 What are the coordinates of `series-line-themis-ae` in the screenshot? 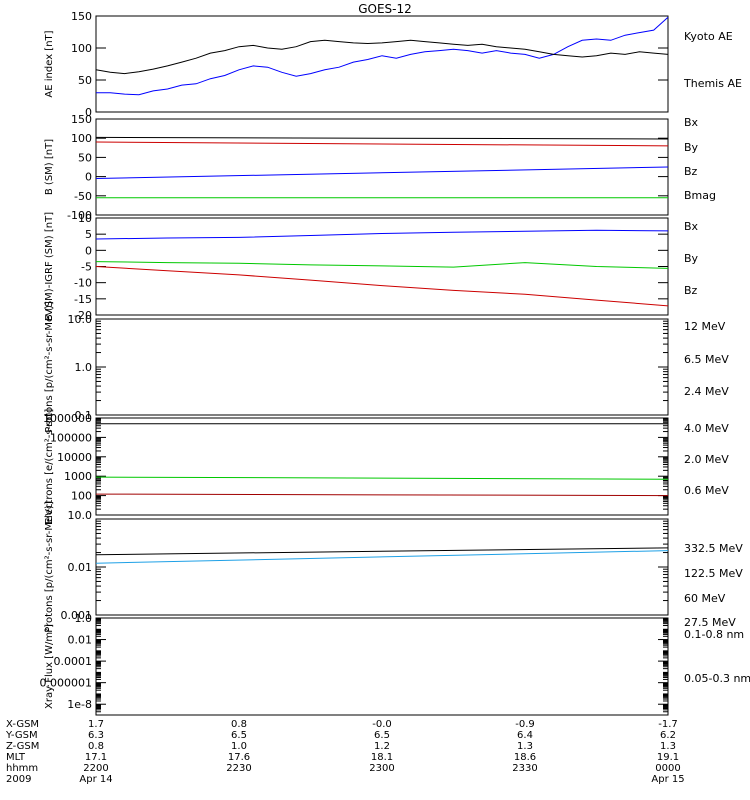 It's located at (382, 57).